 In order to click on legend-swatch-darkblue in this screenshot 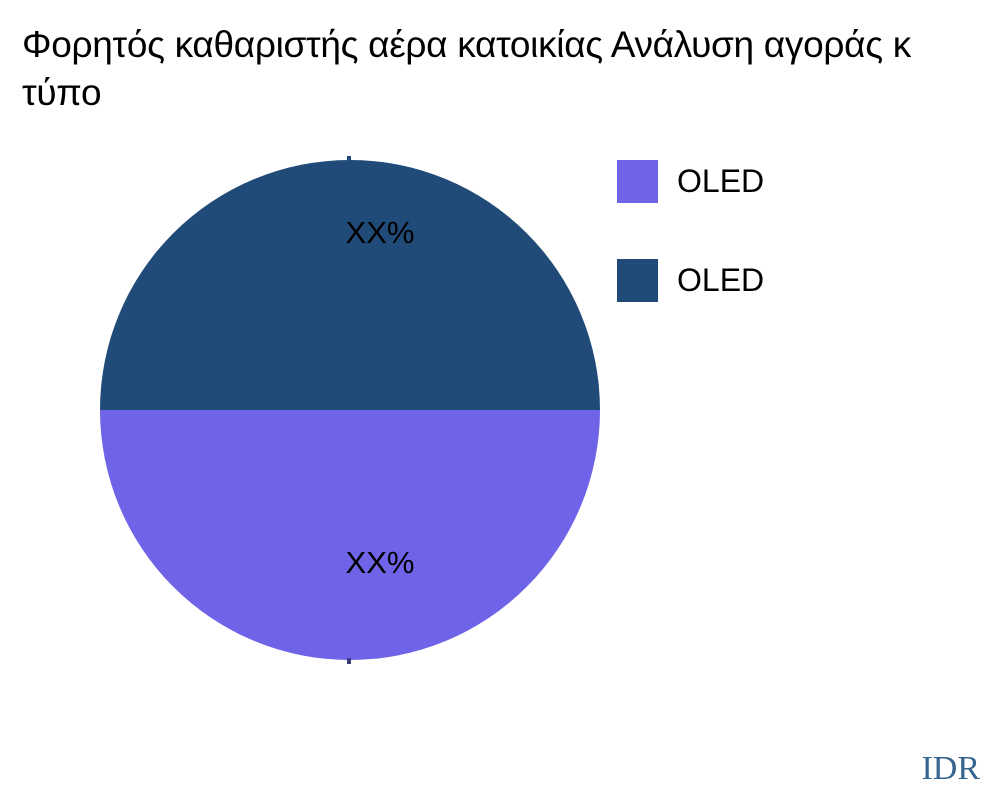, I will do `click(637, 280)`.